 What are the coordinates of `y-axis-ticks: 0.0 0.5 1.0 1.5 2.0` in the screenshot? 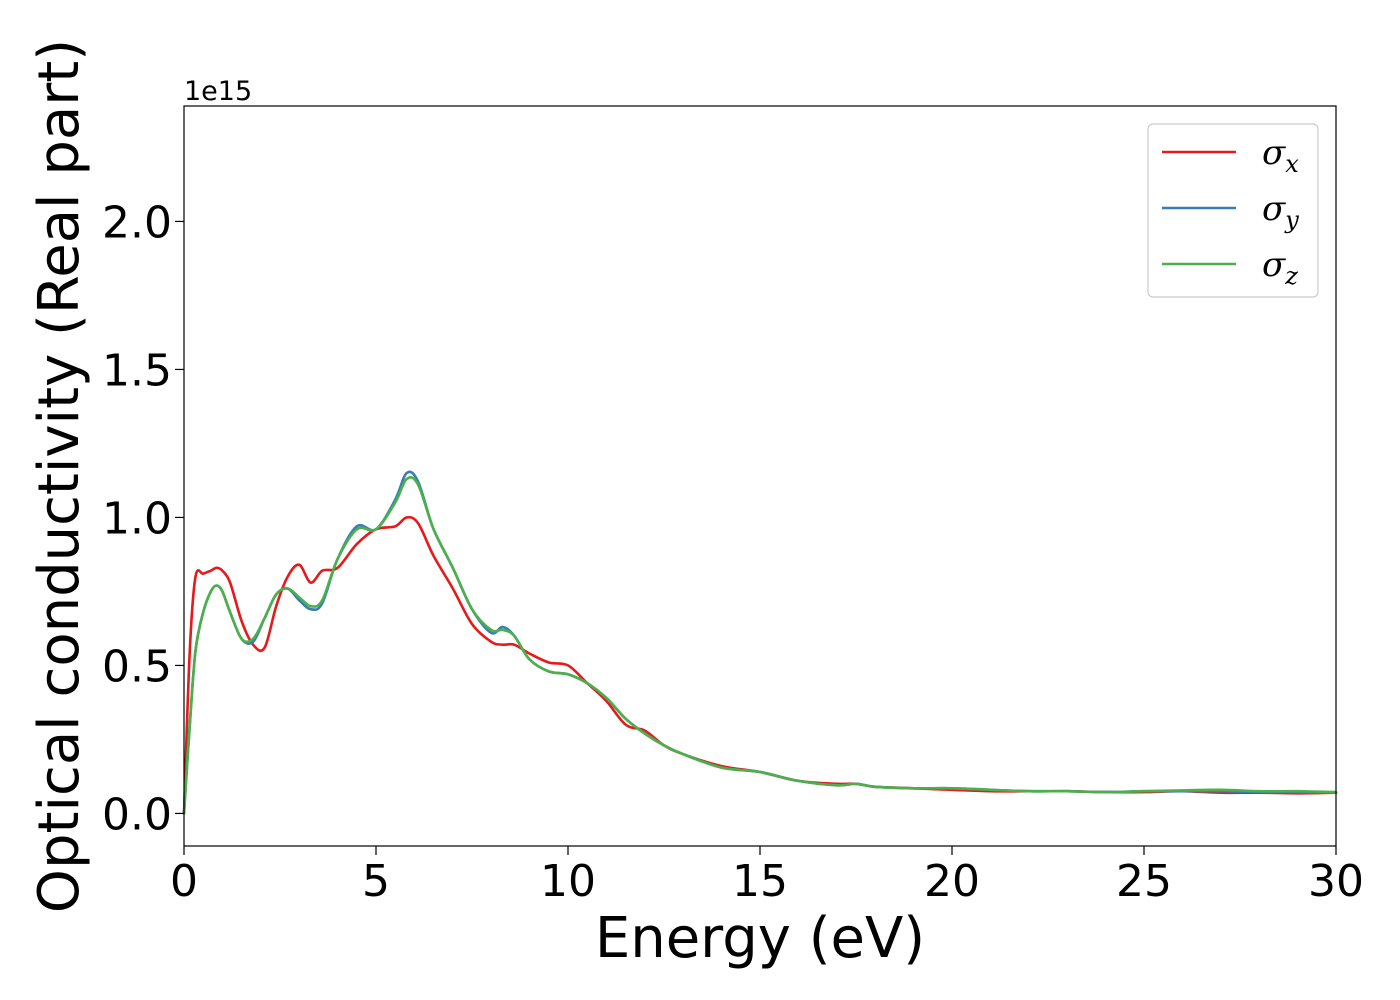 It's located at (143, 518).